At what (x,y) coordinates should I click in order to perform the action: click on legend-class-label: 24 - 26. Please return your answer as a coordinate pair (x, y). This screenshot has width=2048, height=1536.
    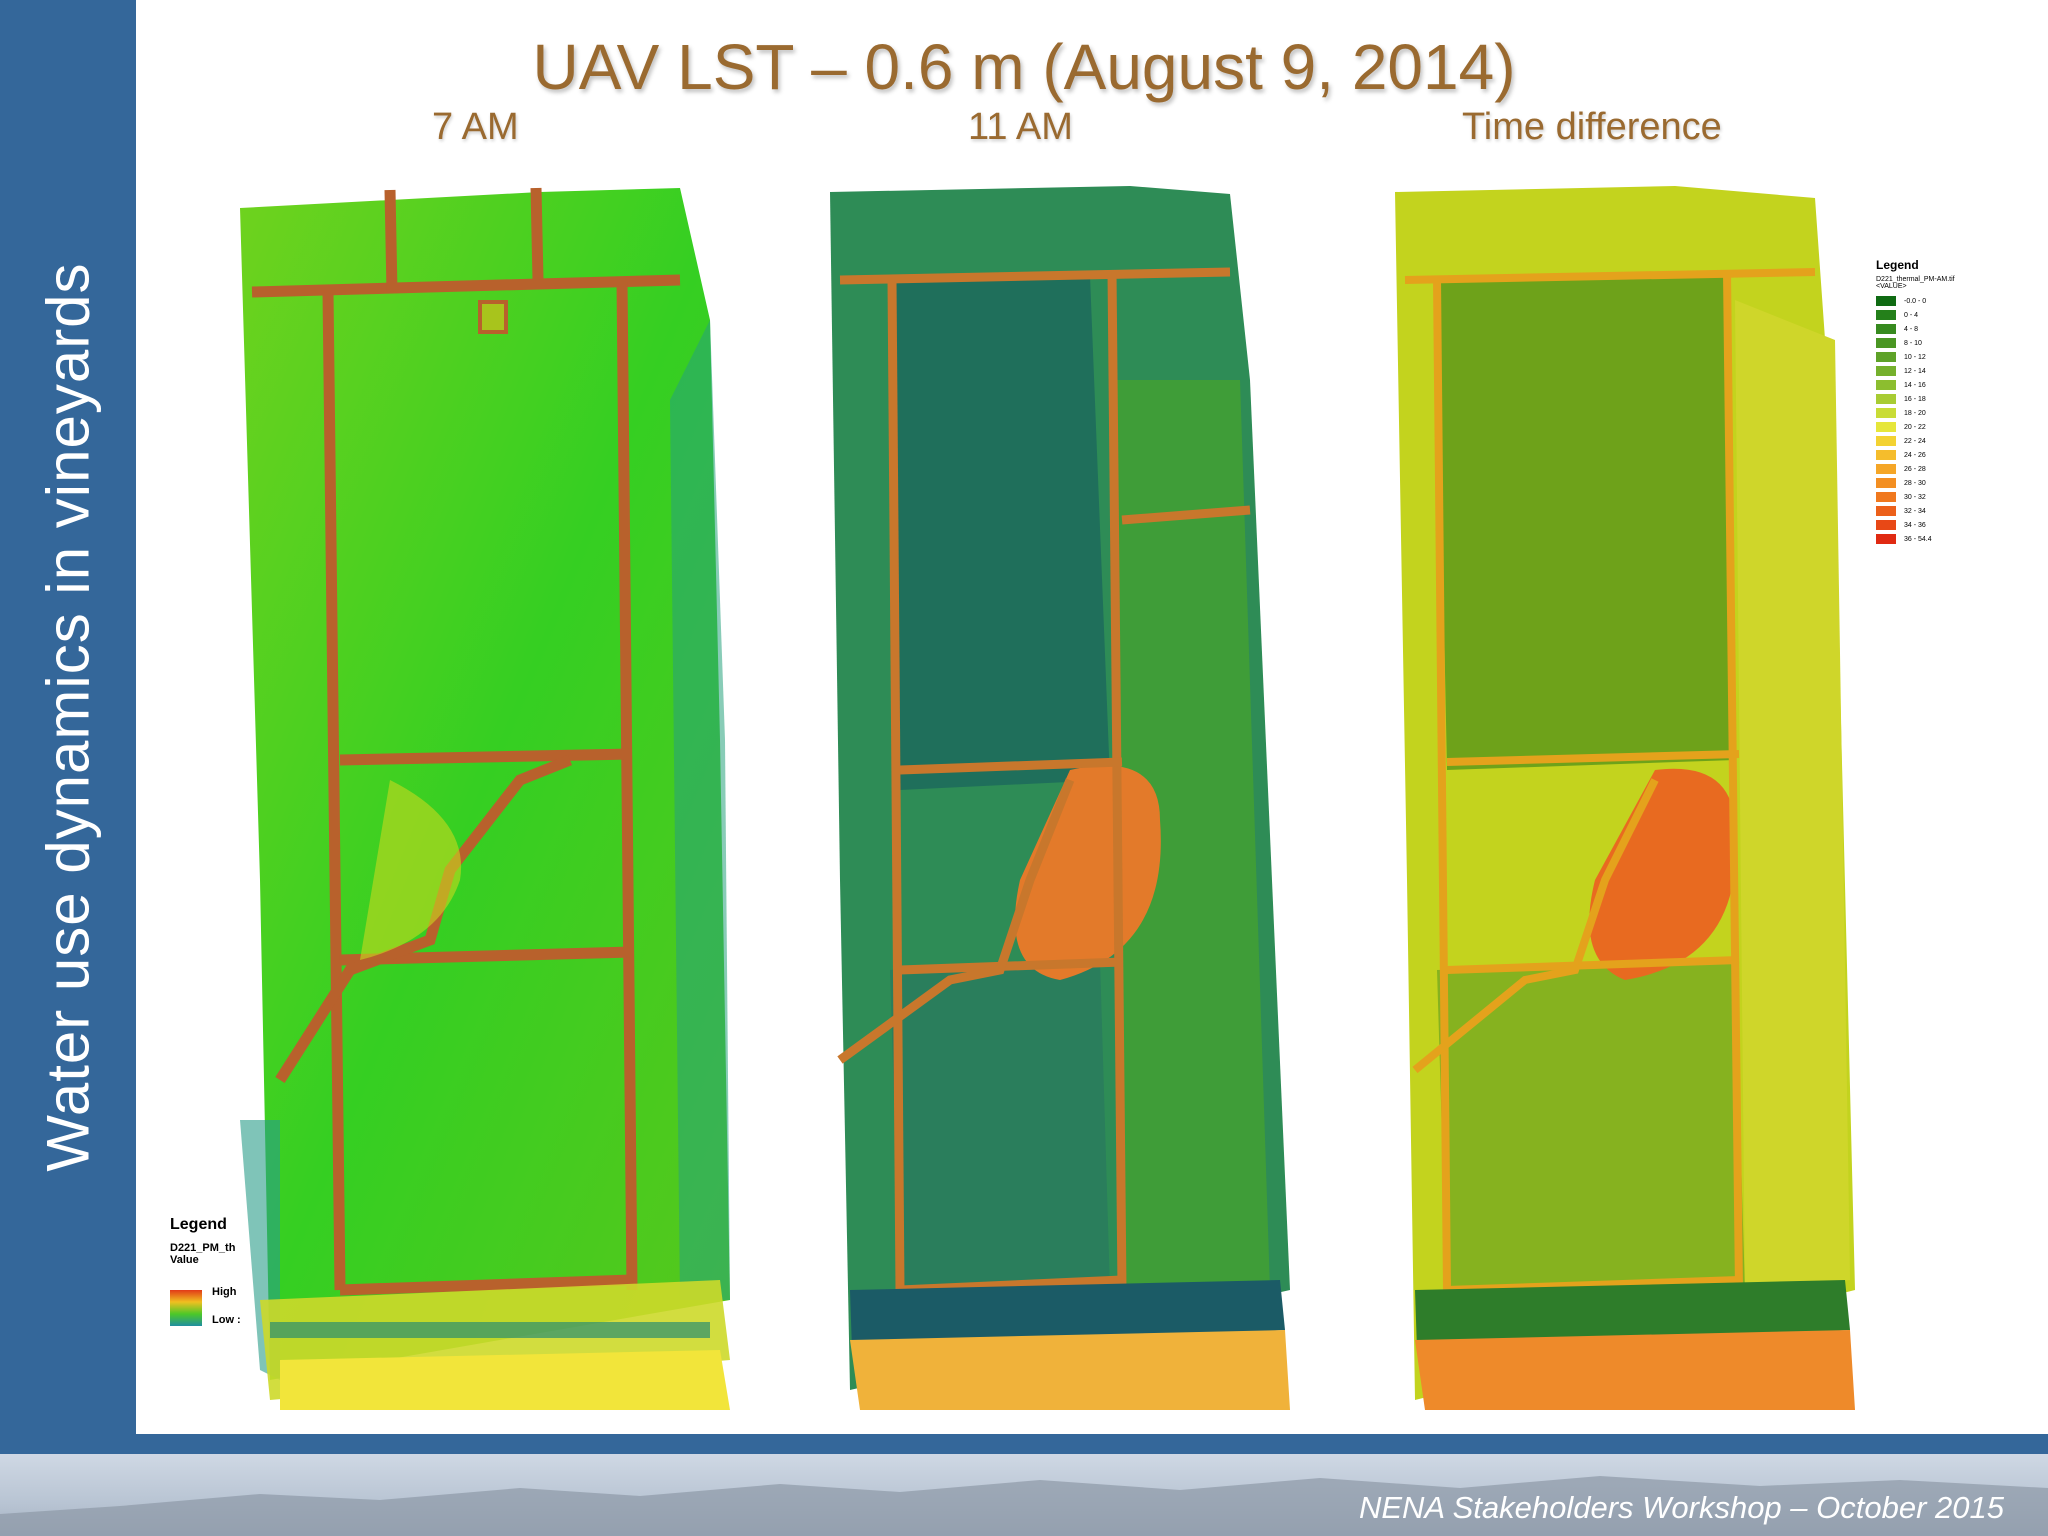
    Looking at the image, I should click on (1915, 455).